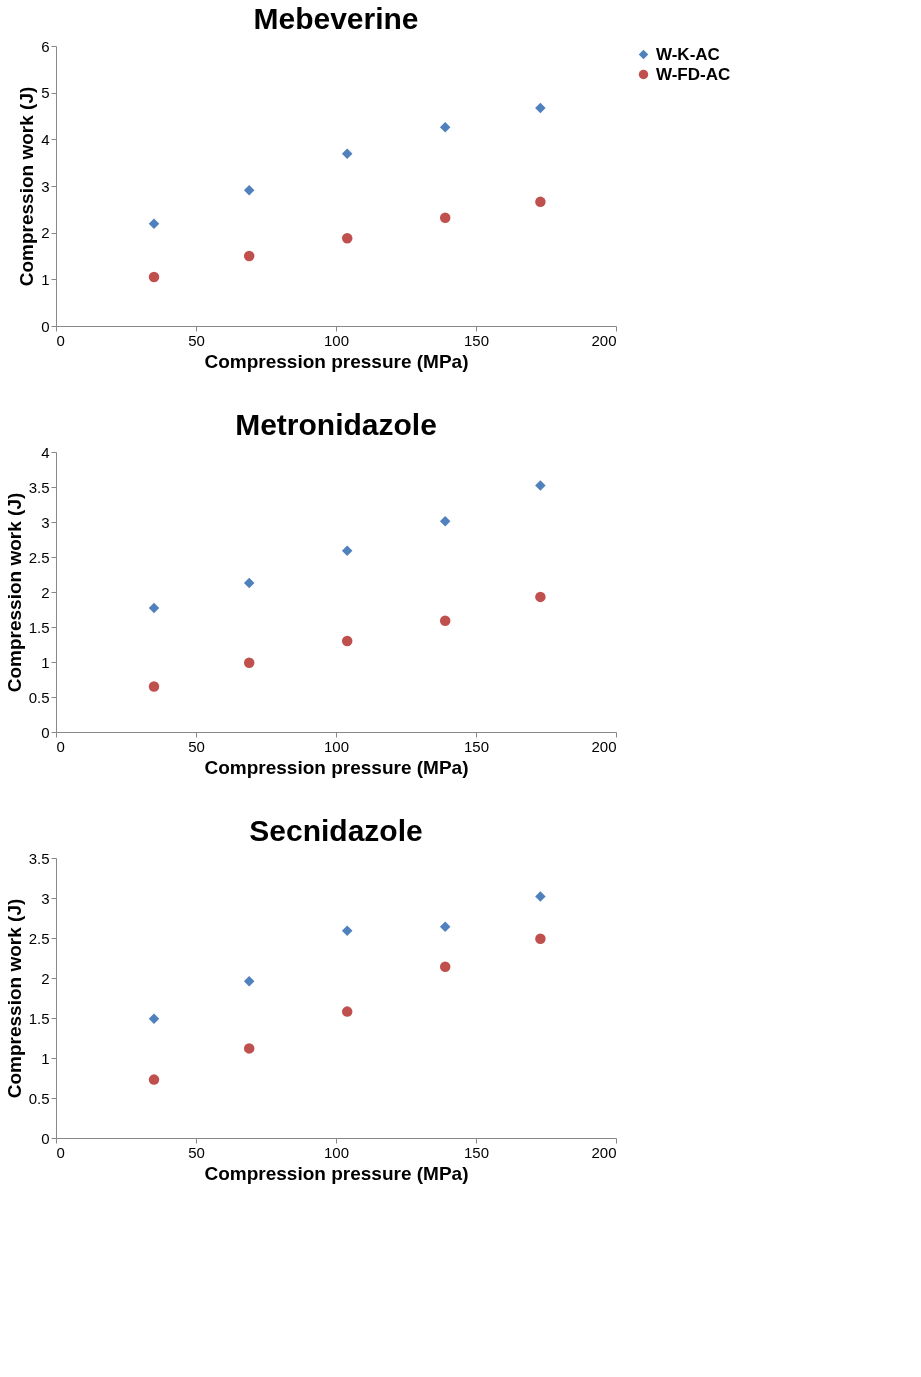  What do you see at coordinates (693, 74) in the screenshot?
I see `legend-label: W-FD-AC` at bounding box center [693, 74].